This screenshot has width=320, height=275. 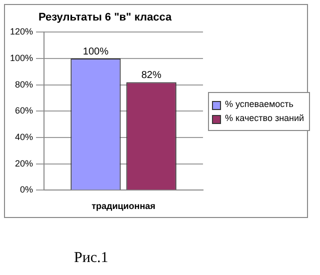 What do you see at coordinates (264, 118) in the screenshot?
I see `legend-label: % качество знаний` at bounding box center [264, 118].